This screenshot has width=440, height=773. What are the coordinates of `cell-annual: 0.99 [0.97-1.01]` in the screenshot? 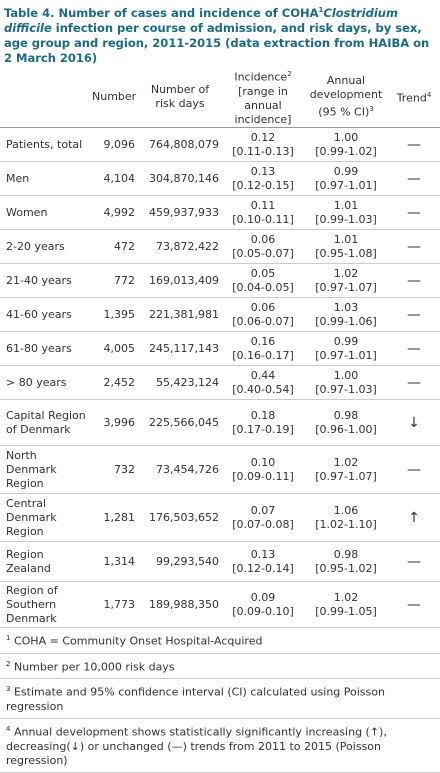 It's located at (346, 348).